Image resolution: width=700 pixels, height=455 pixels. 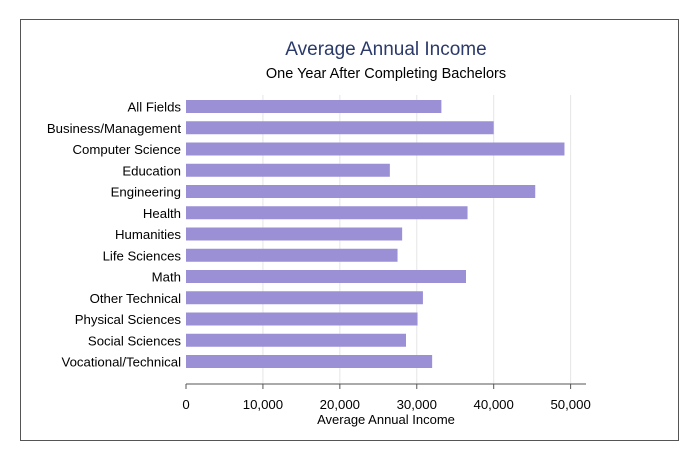 What do you see at coordinates (386, 74) in the screenshot?
I see `chart-subtitle: One Year After Completing Bachelors` at bounding box center [386, 74].